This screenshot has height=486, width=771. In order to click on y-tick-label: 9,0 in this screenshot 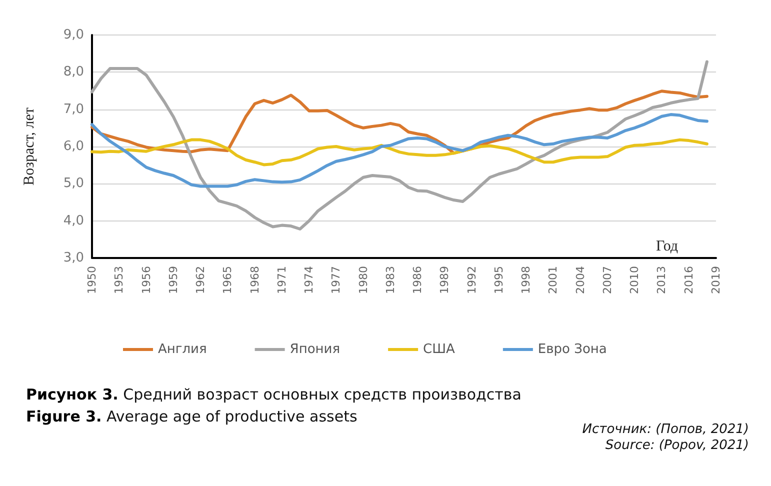, I will do `click(73, 35)`.